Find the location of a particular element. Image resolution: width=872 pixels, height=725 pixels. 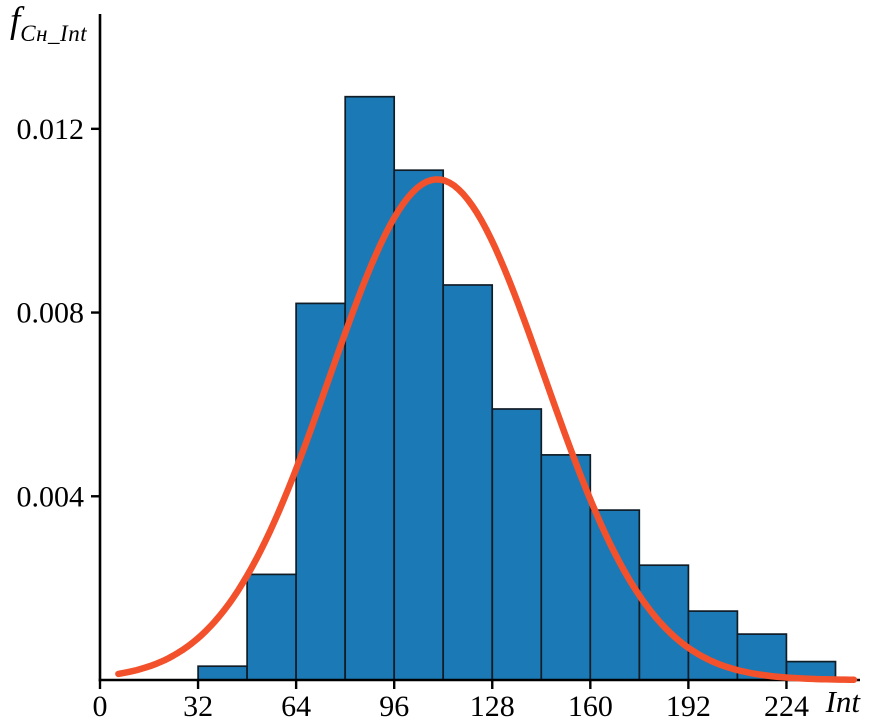

x-tick-label: 0 is located at coordinates (100, 706).